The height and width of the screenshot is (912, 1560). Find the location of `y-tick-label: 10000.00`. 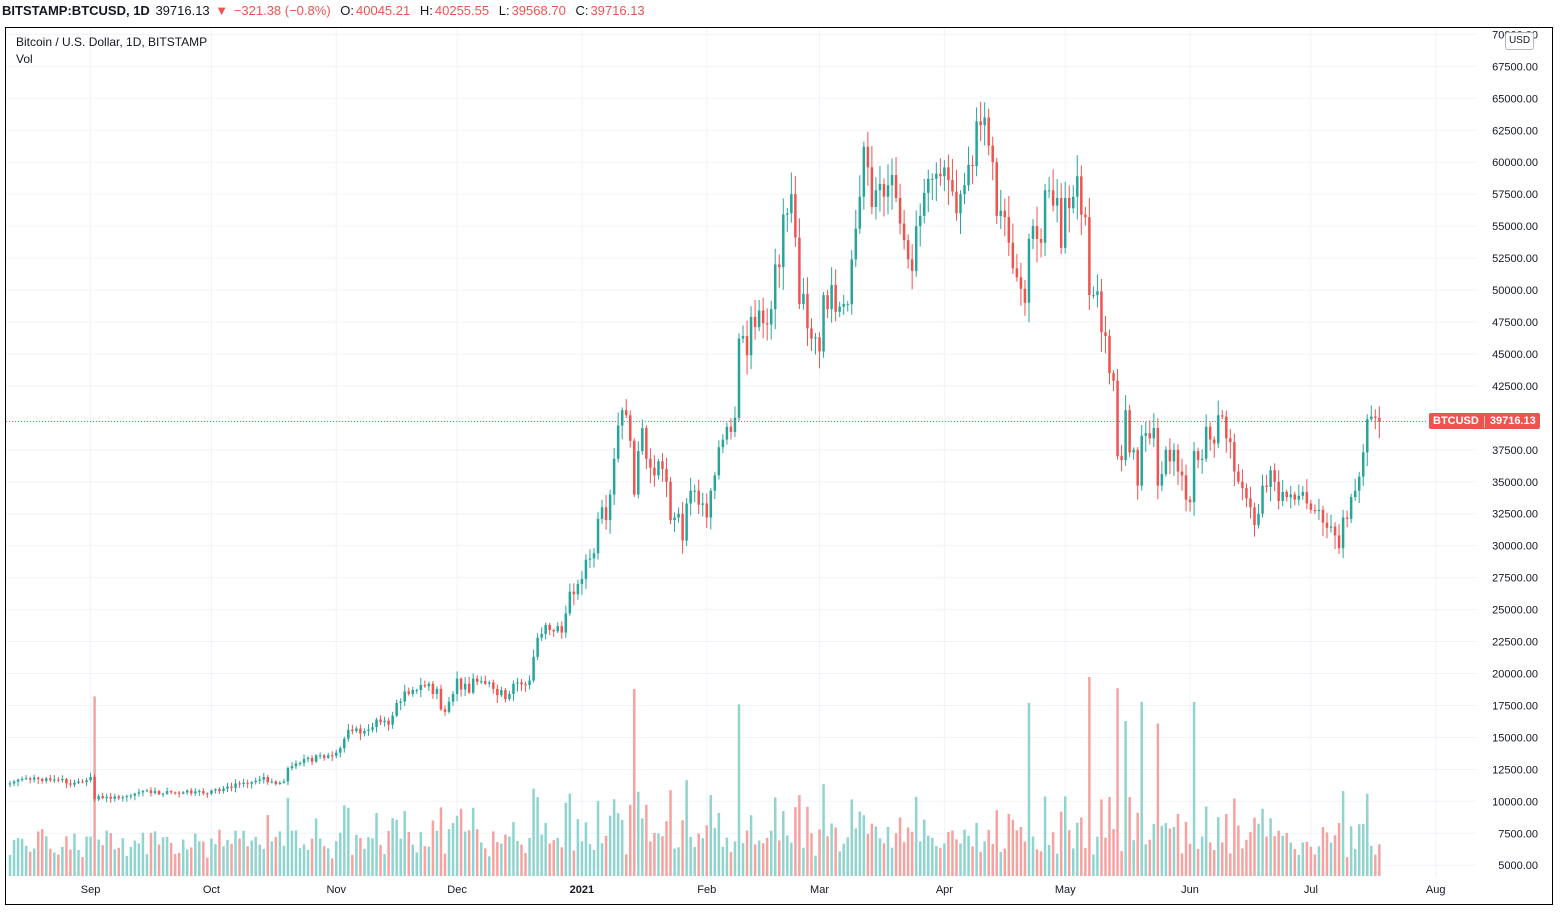

y-tick-label: 10000.00 is located at coordinates (1515, 802).